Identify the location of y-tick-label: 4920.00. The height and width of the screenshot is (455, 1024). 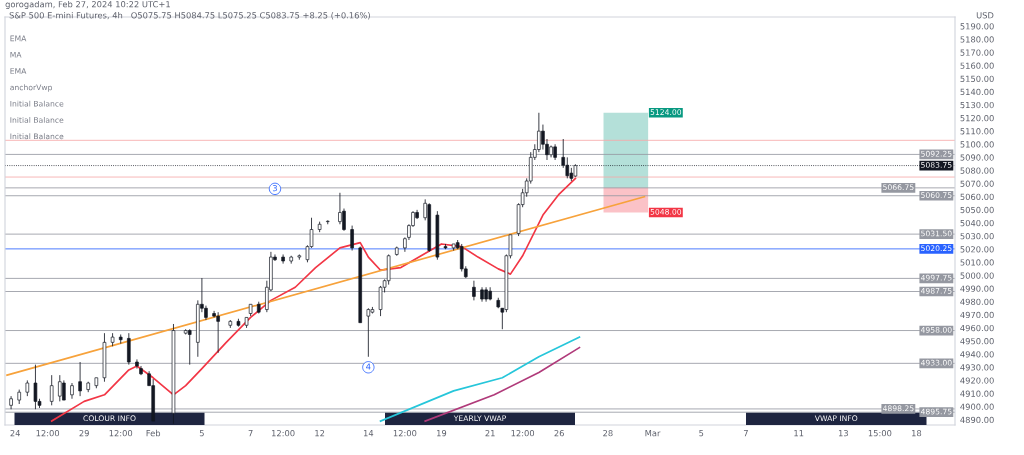
(977, 380).